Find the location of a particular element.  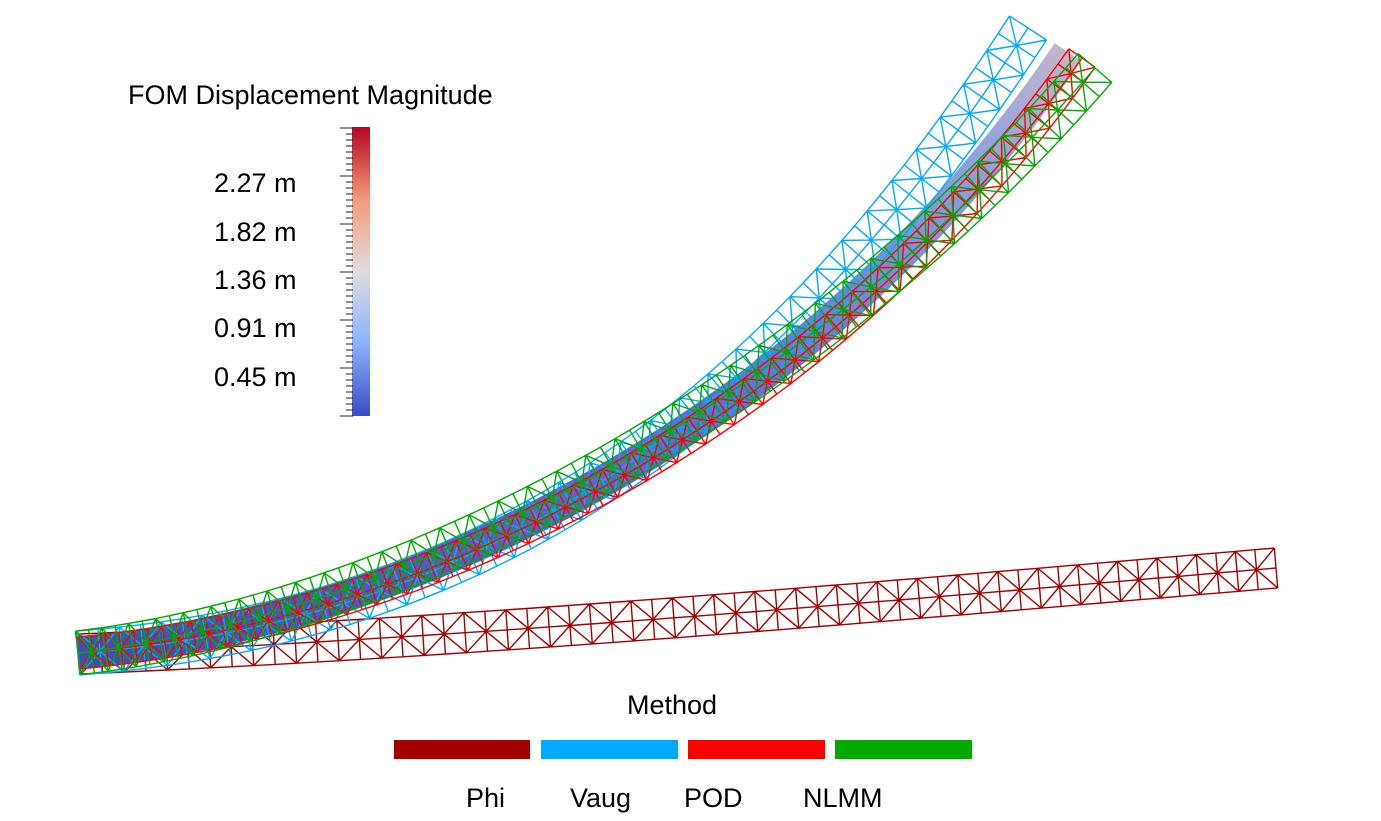

legend-title: Method is located at coordinates (672, 705).